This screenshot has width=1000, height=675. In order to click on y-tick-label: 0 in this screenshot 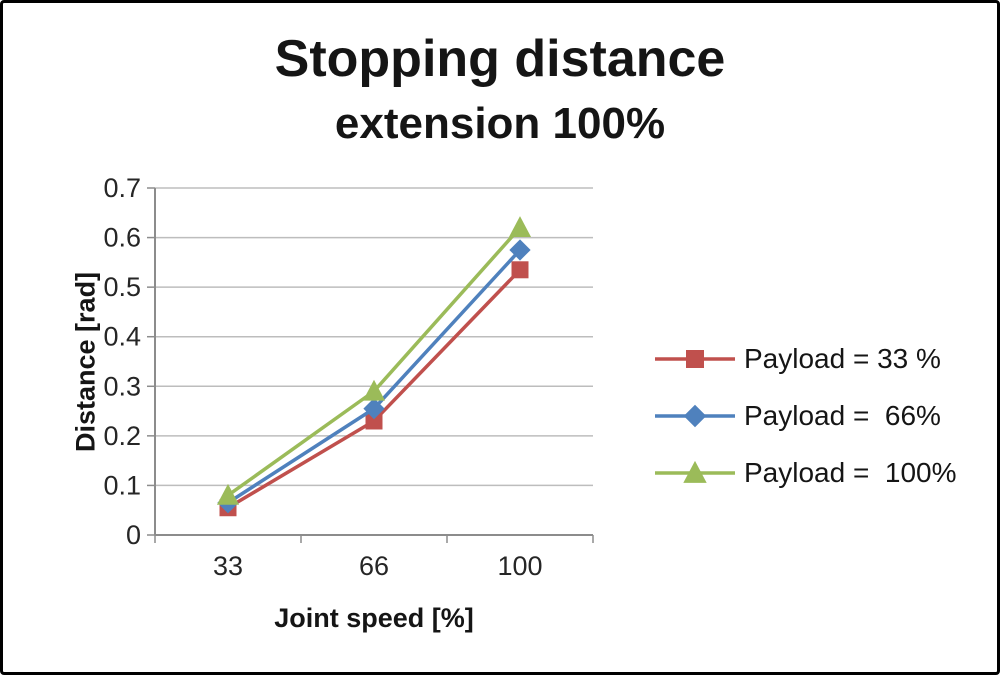, I will do `click(133, 535)`.